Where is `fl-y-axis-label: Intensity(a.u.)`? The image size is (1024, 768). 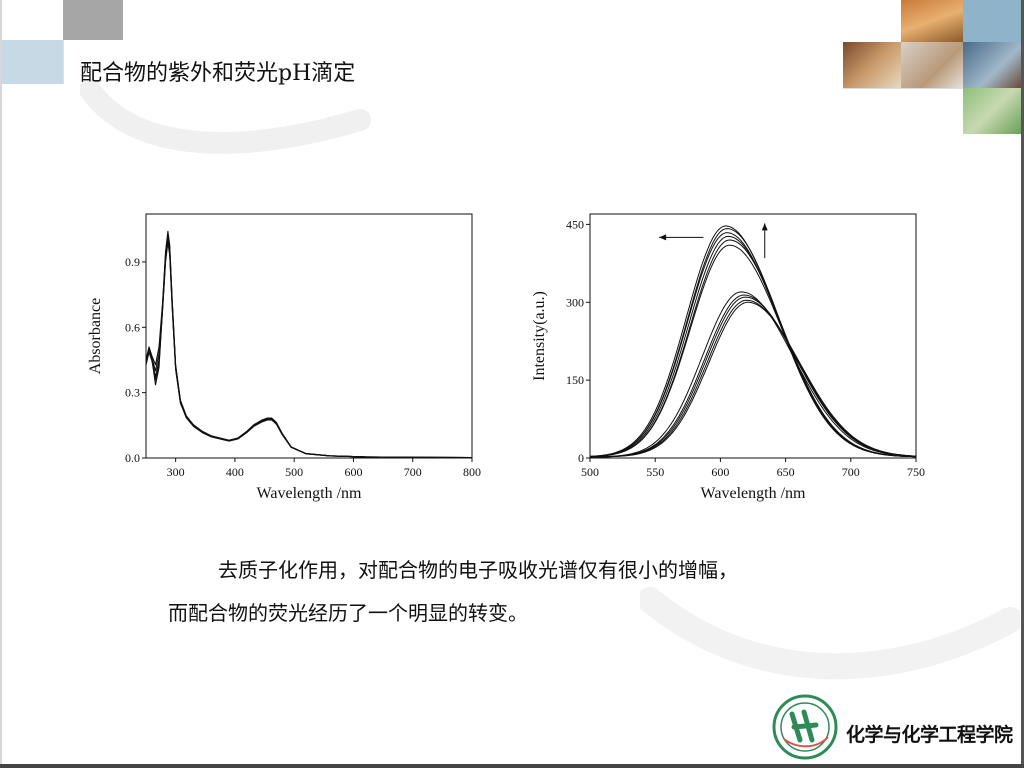
fl-y-axis-label: Intensity(a.u.) is located at coordinates (539, 336).